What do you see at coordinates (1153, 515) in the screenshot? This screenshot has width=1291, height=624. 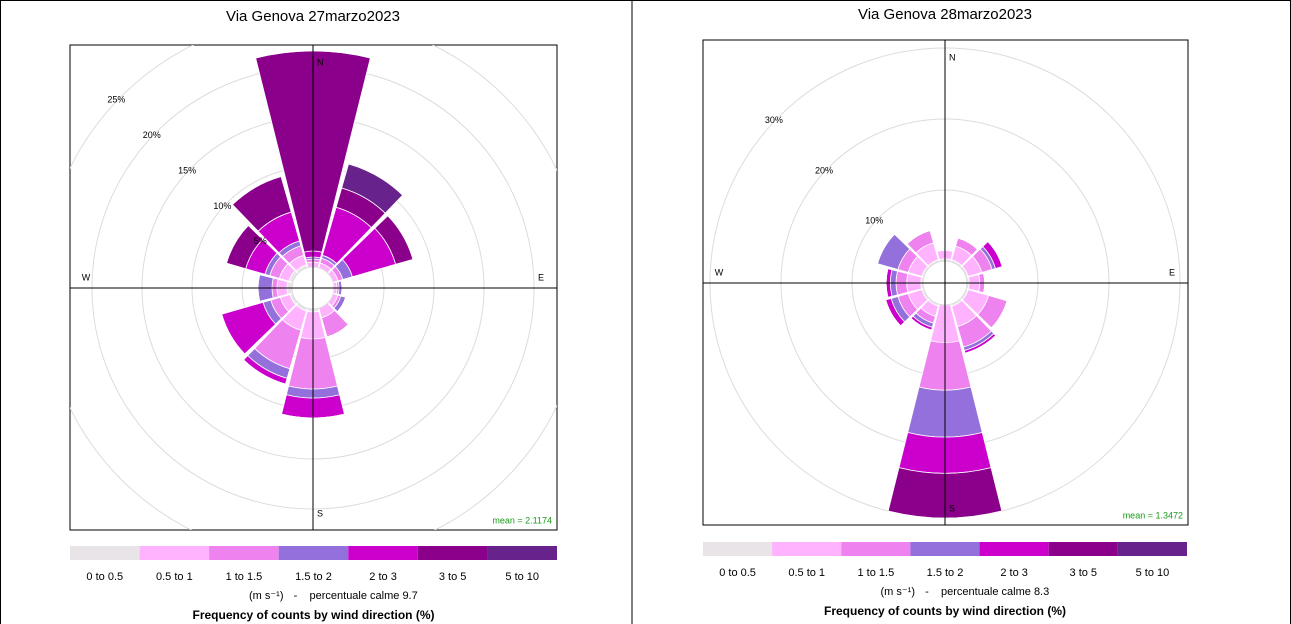 I see `mean-annotation: mean = 1.3472` at bounding box center [1153, 515].